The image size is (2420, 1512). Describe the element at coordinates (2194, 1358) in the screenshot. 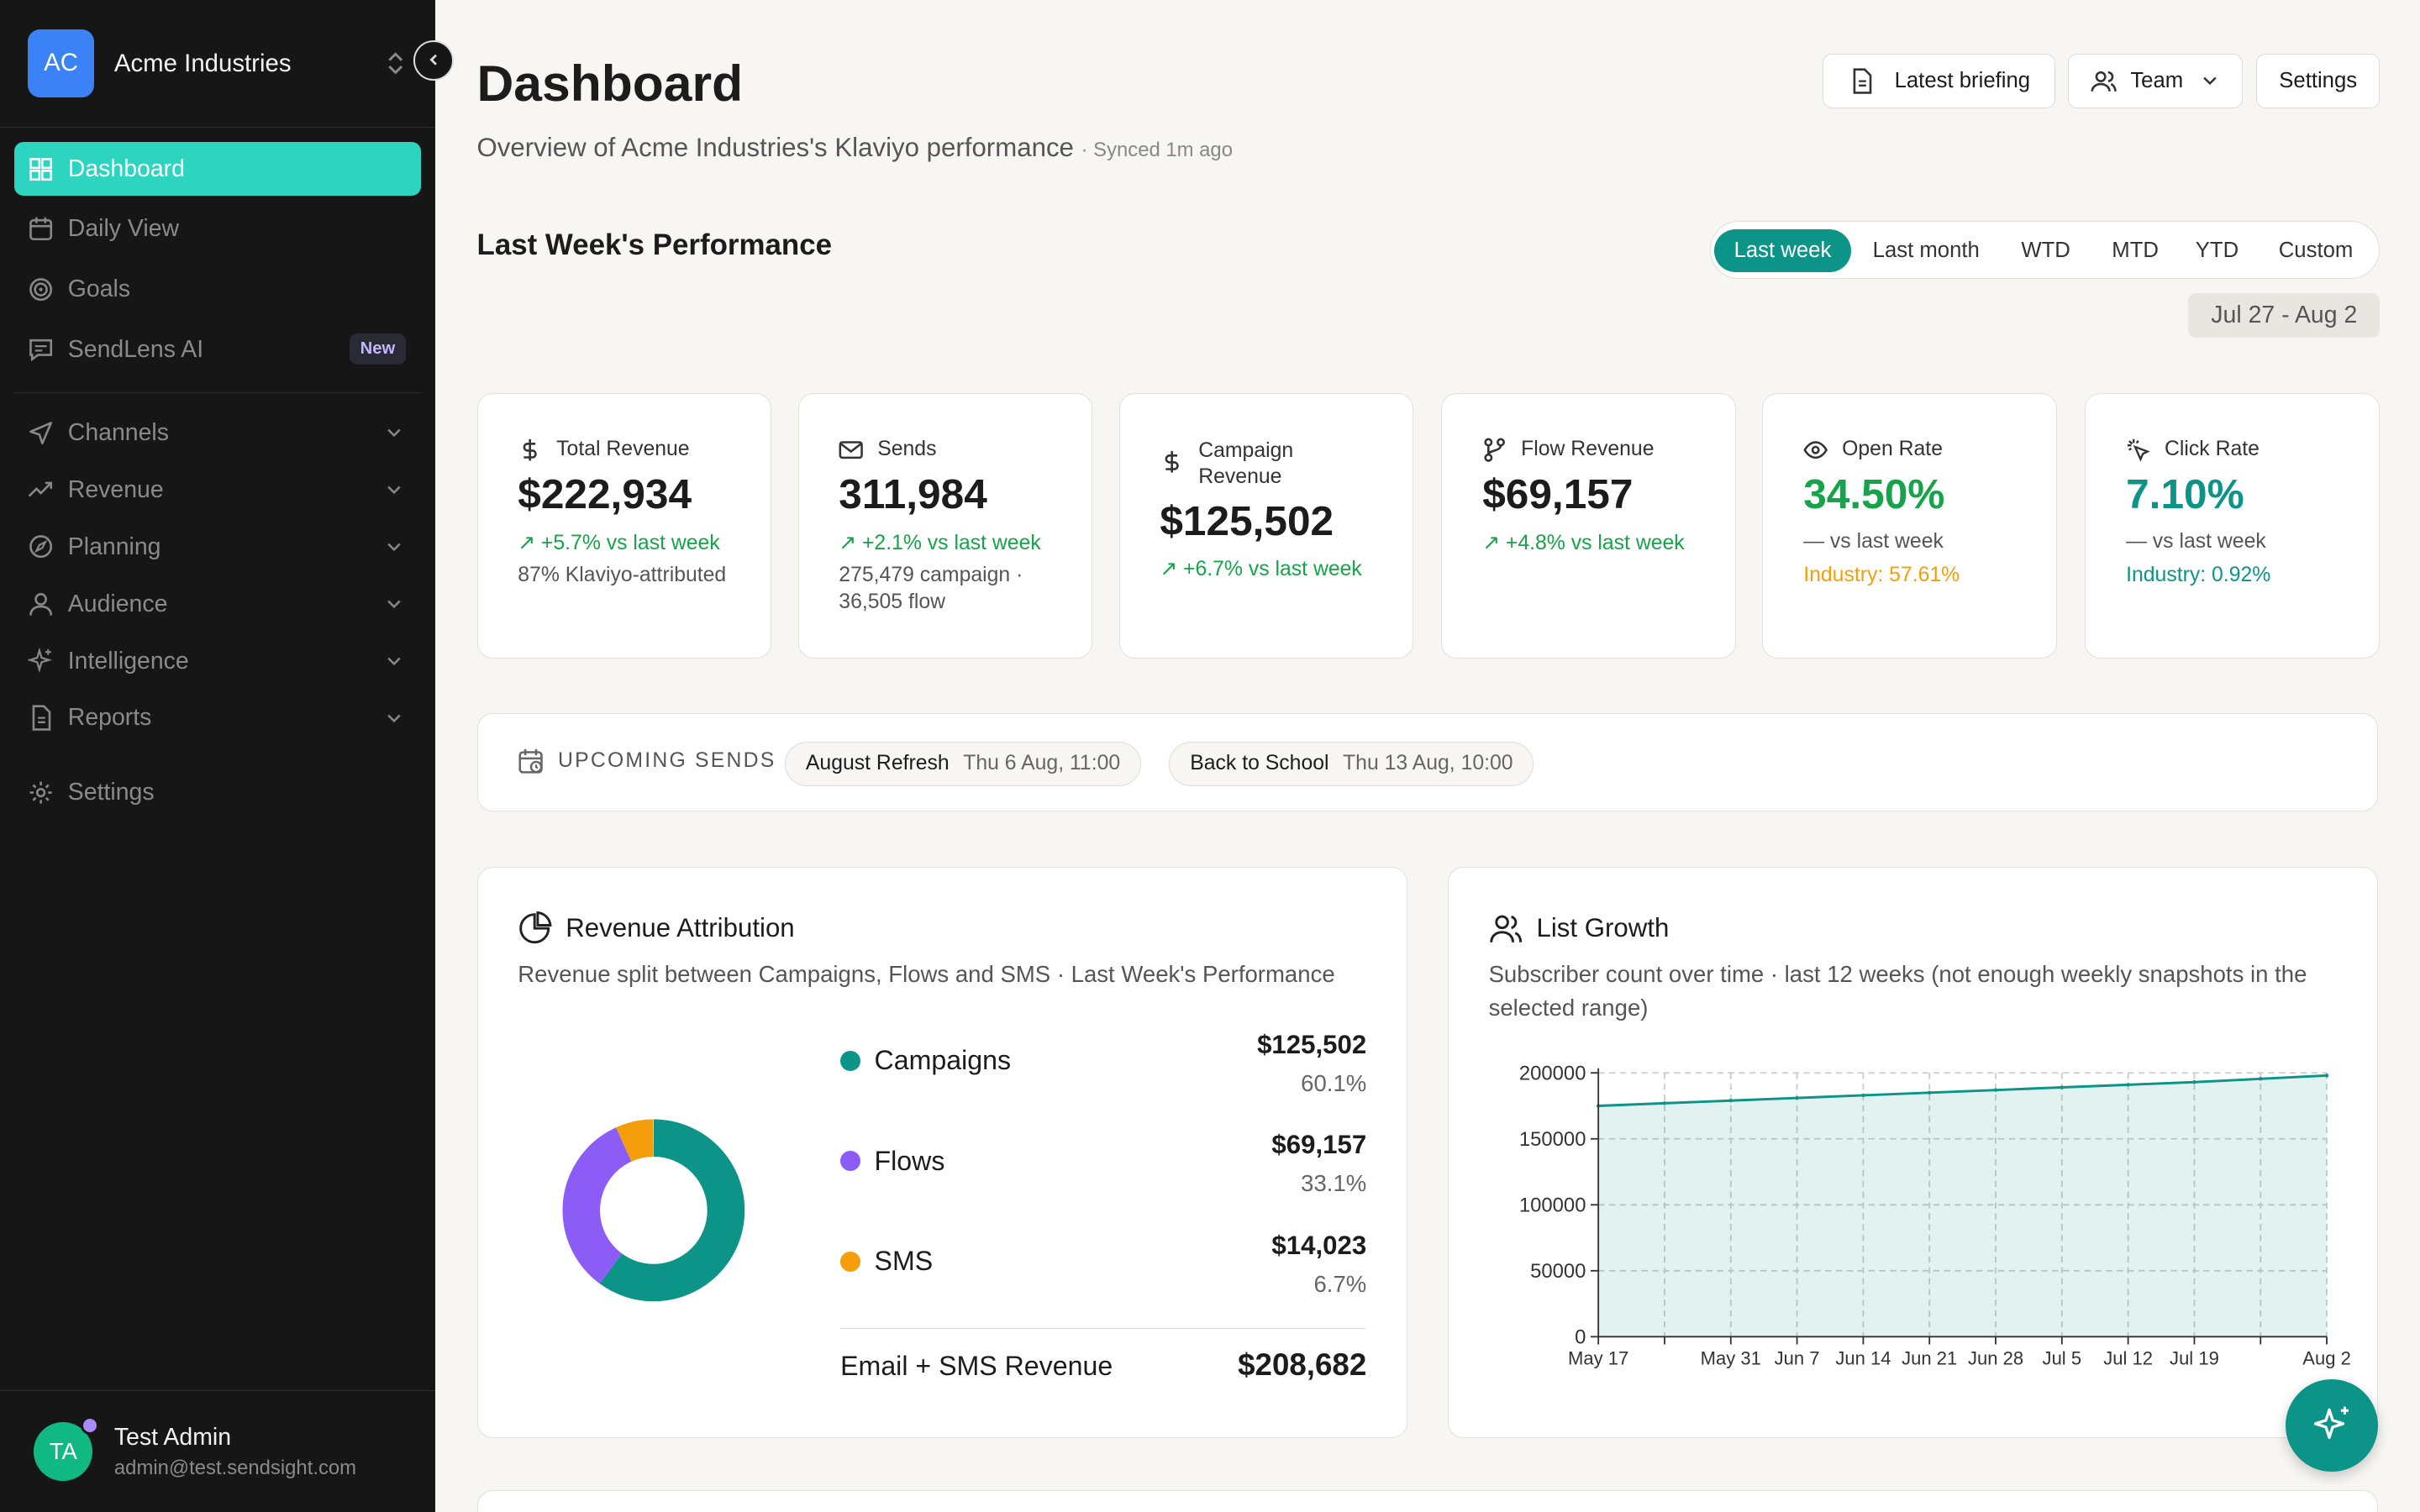

I see `x-tick-label: Jul 19` at that location.